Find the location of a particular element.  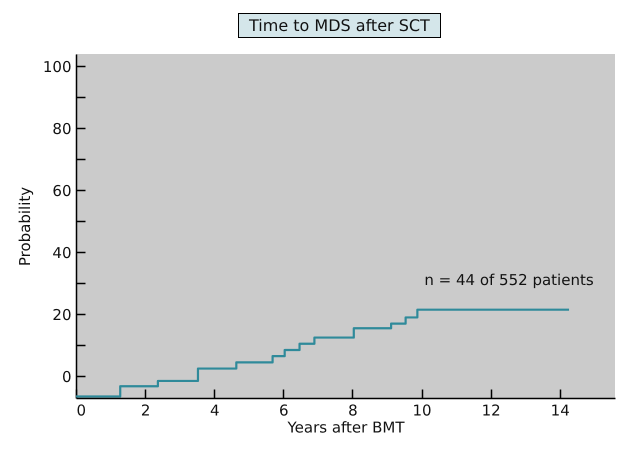

y-tick-label: 100 is located at coordinates (57, 67).